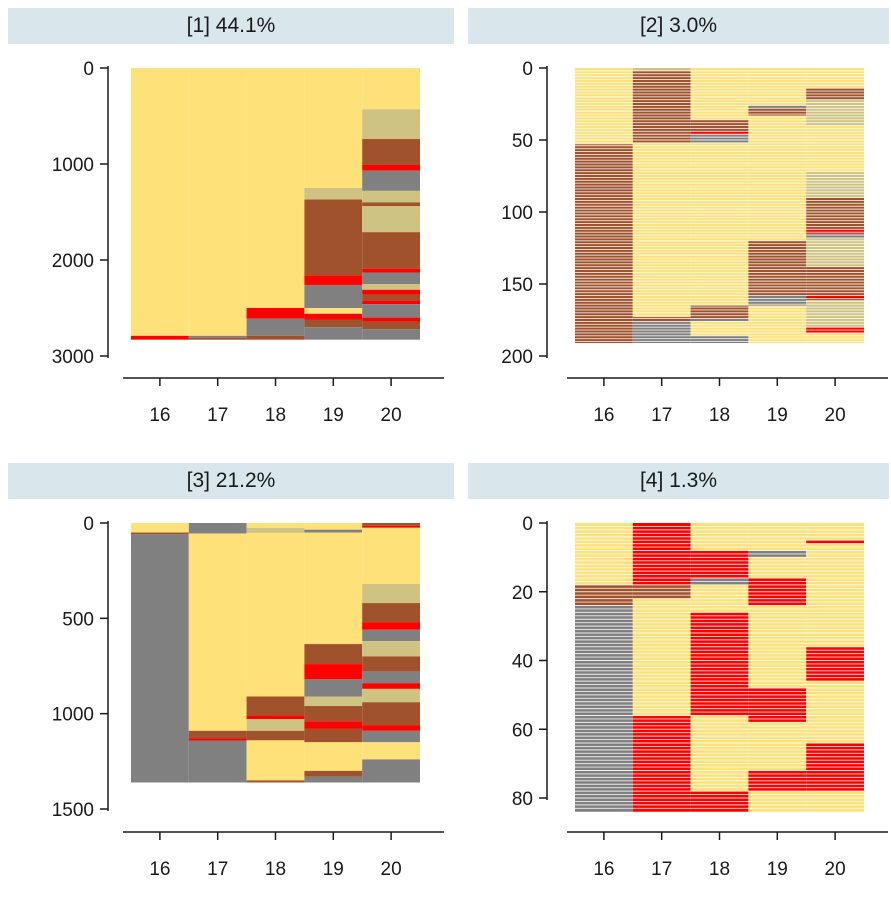 The image size is (891, 897). What do you see at coordinates (517, 285) in the screenshot?
I see `y-tick-label: 150` at bounding box center [517, 285].